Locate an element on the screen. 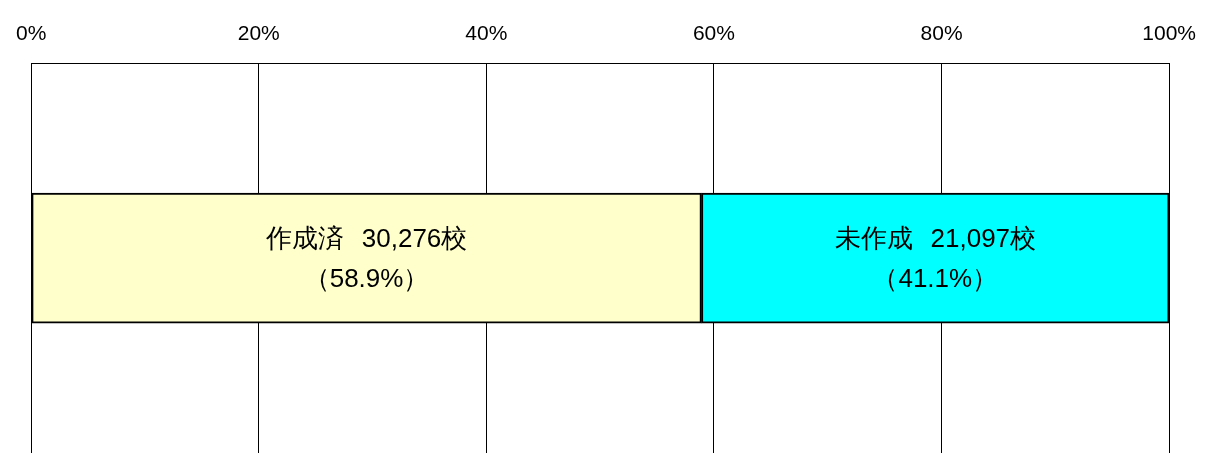 The height and width of the screenshot is (453, 1212). x-tick-label: 100% is located at coordinates (1169, 33).